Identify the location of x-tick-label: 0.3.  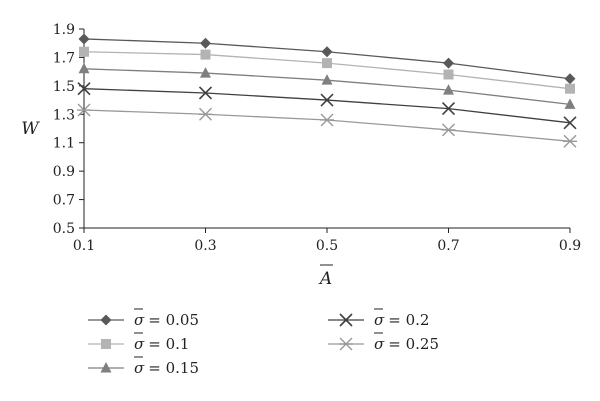
(205, 246).